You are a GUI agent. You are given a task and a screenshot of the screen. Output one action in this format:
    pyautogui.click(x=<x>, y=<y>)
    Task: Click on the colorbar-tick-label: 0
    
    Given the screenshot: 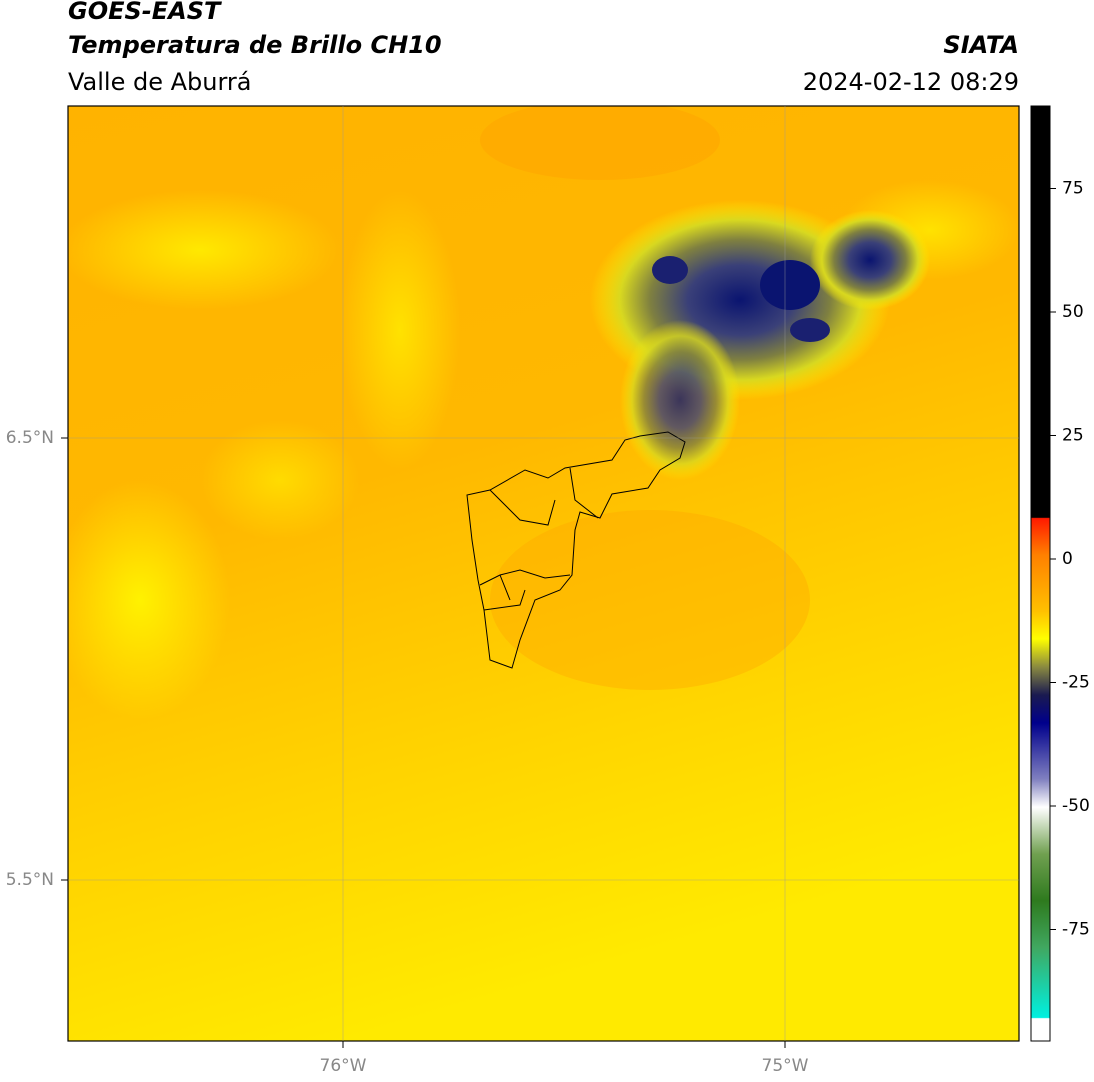 What is the action you would take?
    pyautogui.click(x=1067, y=559)
    